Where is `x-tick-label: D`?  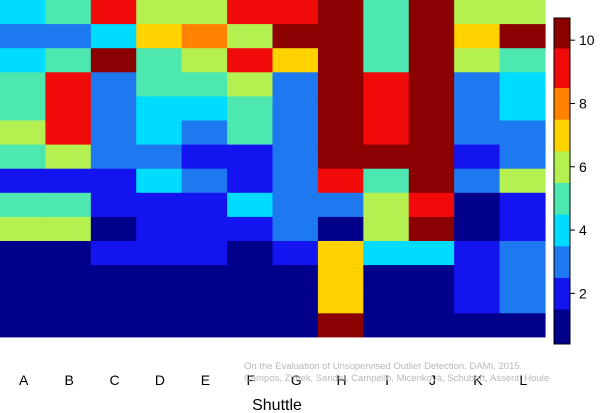 x-tick-label: D is located at coordinates (160, 380).